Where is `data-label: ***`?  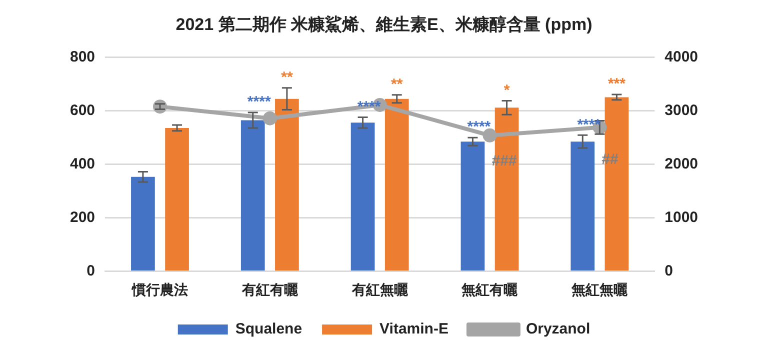
data-label: *** is located at coordinates (617, 84).